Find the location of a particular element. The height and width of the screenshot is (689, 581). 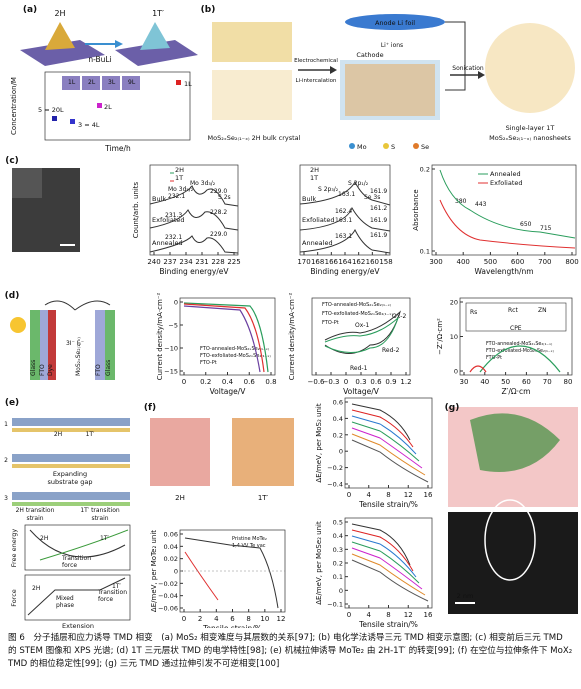

x-tick-label: 800 is located at coordinates (571, 262).